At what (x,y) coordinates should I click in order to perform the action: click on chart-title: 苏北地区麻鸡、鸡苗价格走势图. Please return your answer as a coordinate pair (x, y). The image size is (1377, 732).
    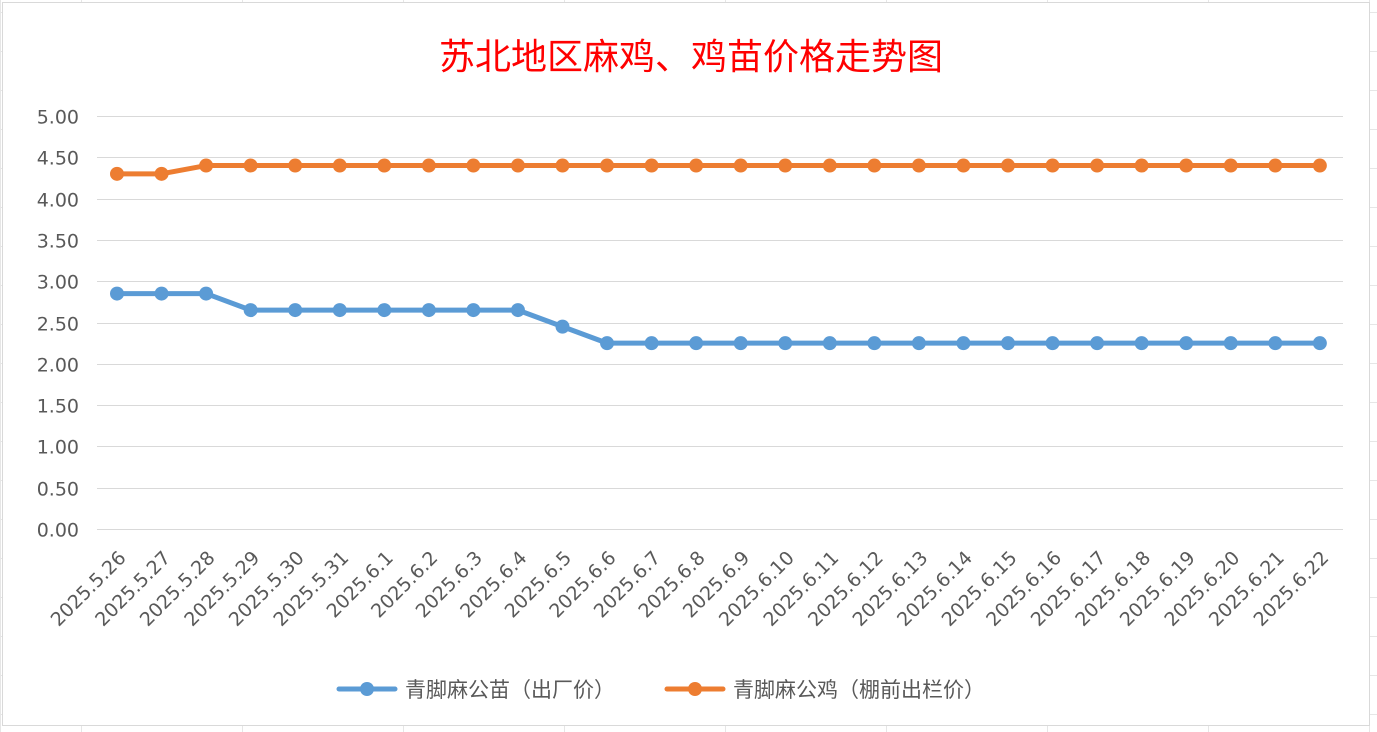
    Looking at the image, I should click on (691, 57).